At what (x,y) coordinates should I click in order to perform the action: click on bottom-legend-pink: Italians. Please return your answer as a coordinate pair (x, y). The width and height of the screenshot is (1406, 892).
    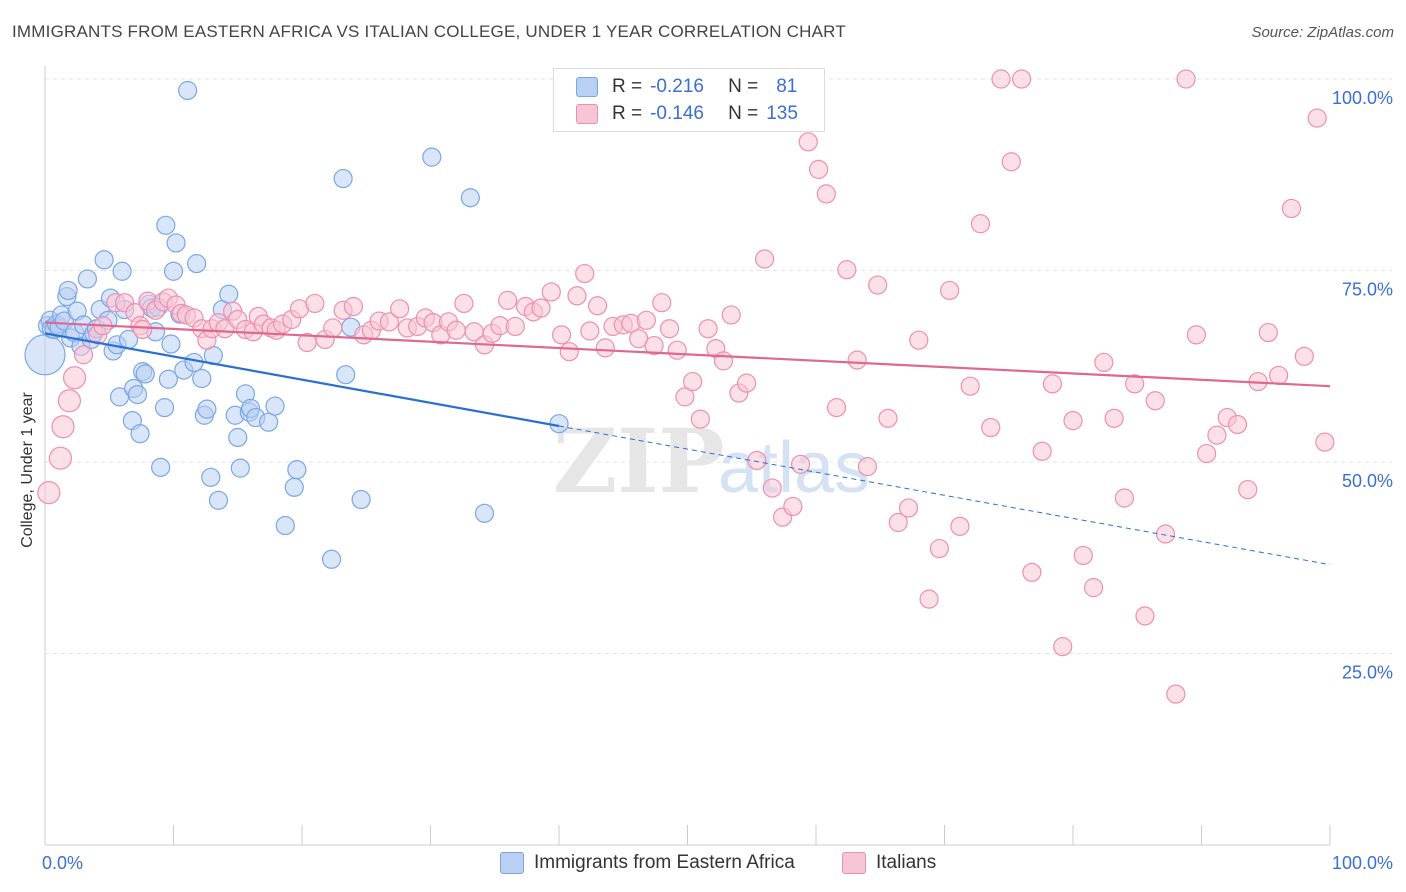
    Looking at the image, I should click on (889, 863).